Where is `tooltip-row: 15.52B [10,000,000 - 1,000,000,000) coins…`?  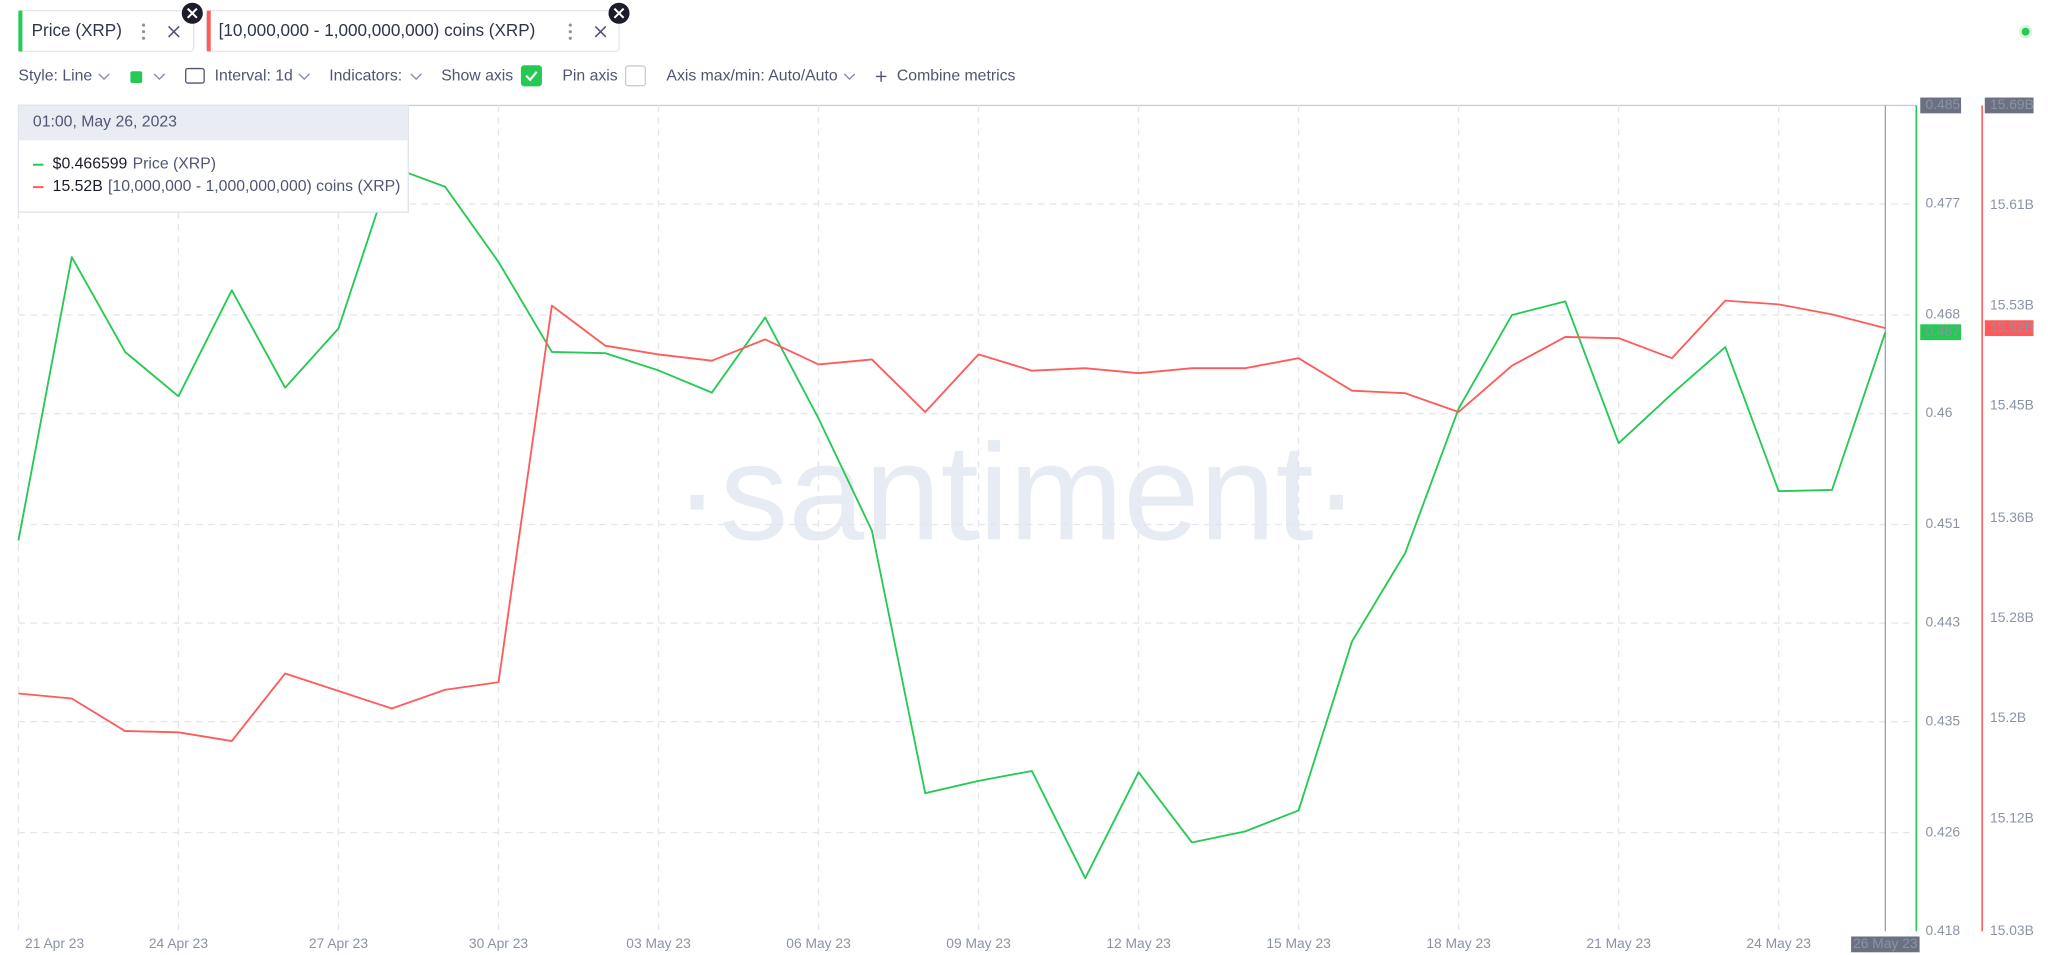 tooltip-row: 15.52B [10,000,000 - 1,000,000,000) coins… is located at coordinates (227, 186).